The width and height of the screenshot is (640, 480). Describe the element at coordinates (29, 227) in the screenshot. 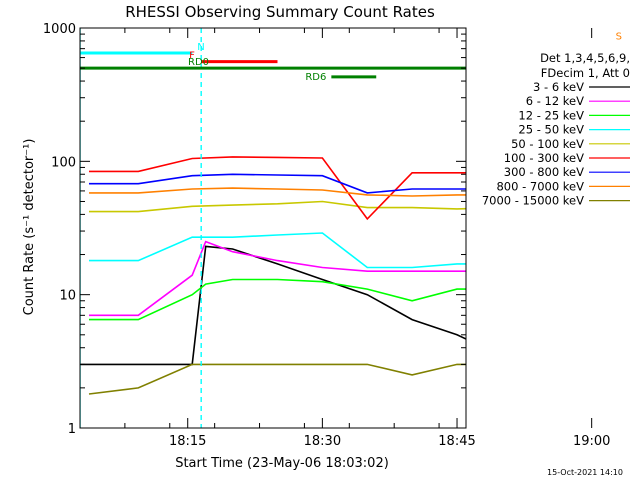

I see `y-axis-label: Count Rate (s⁻¹ detector⁻¹)` at that location.